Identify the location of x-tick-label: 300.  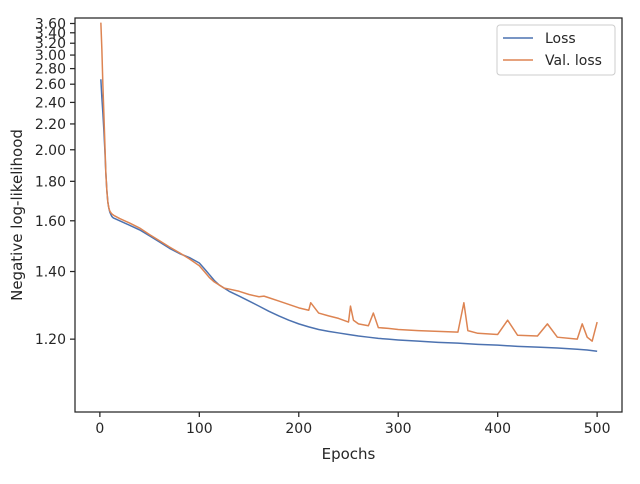
(398, 429).